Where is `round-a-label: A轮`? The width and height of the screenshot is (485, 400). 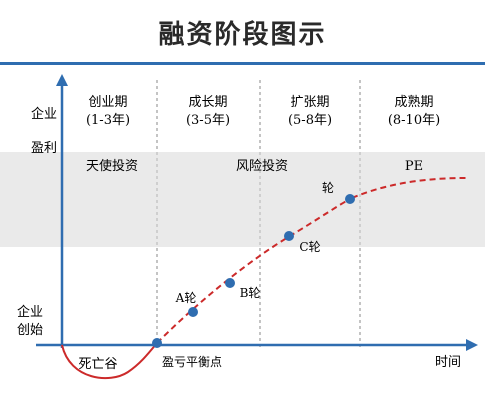
round-a-label: A轮 is located at coordinates (186, 298).